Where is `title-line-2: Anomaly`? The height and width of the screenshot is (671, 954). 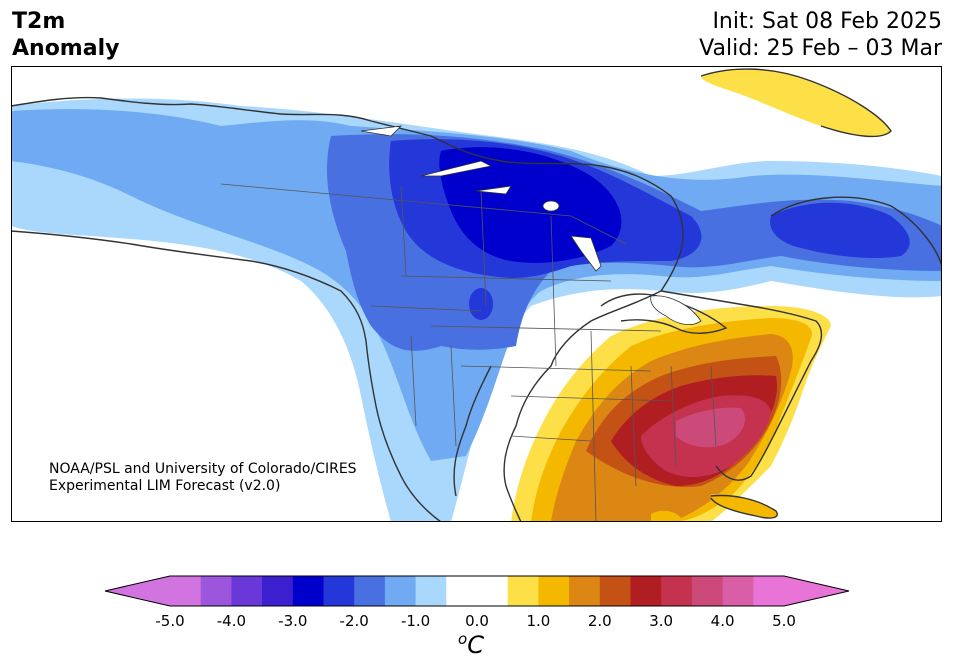
title-line-2: Anomaly is located at coordinates (66, 48).